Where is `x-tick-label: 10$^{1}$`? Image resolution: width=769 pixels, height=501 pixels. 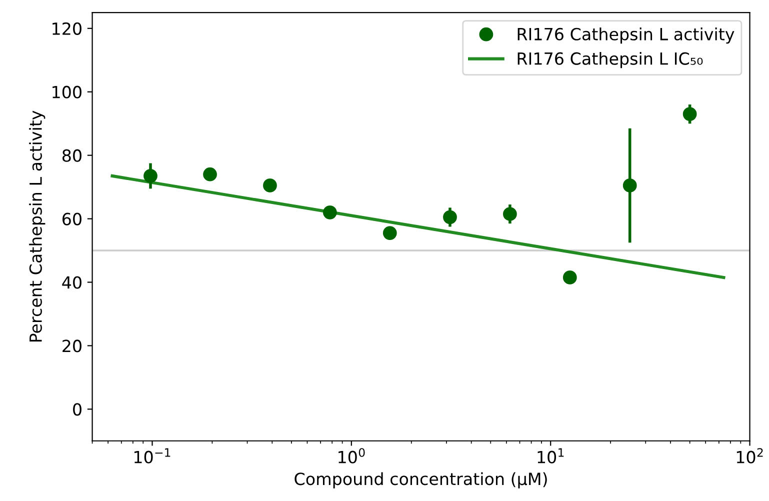 x-tick-label: 10$^{1}$ is located at coordinates (551, 456).